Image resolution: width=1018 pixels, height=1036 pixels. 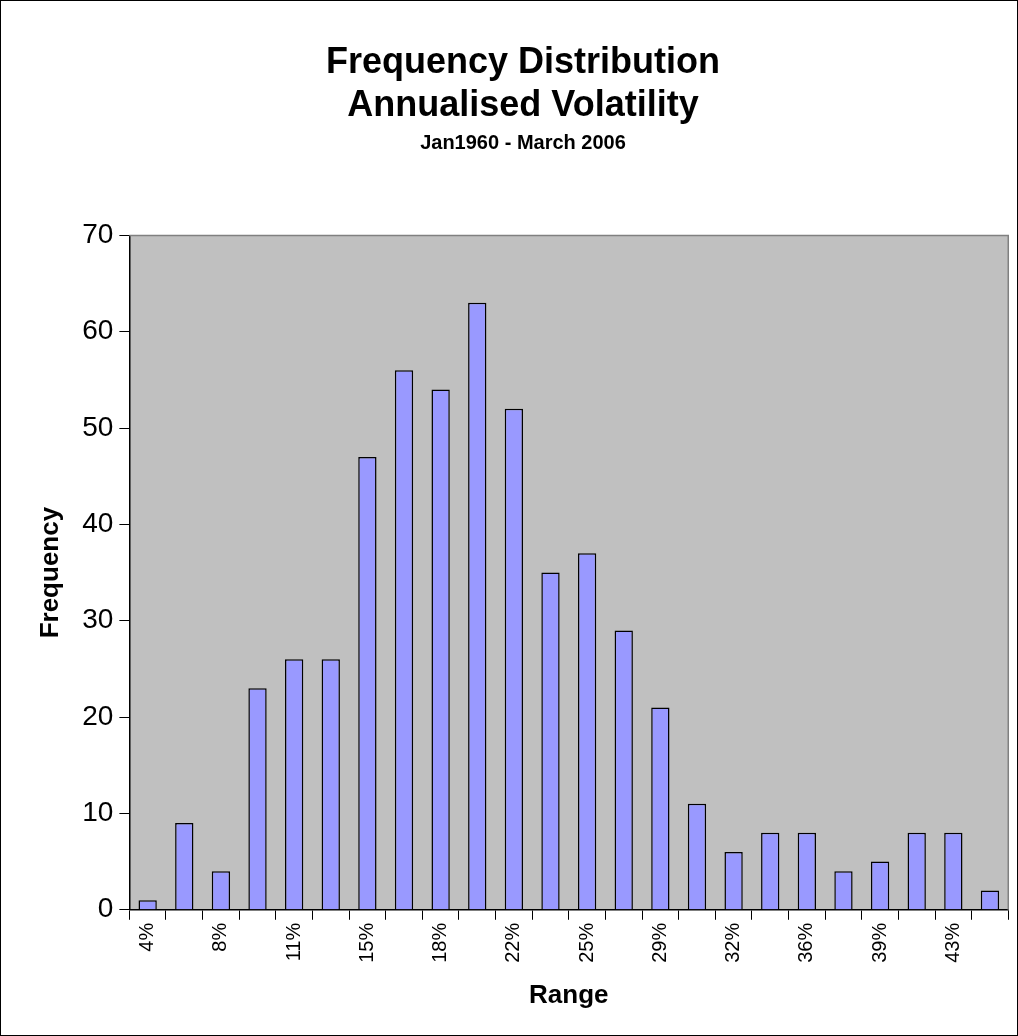 What do you see at coordinates (98, 619) in the screenshot?
I see `y-tick-label: 30` at bounding box center [98, 619].